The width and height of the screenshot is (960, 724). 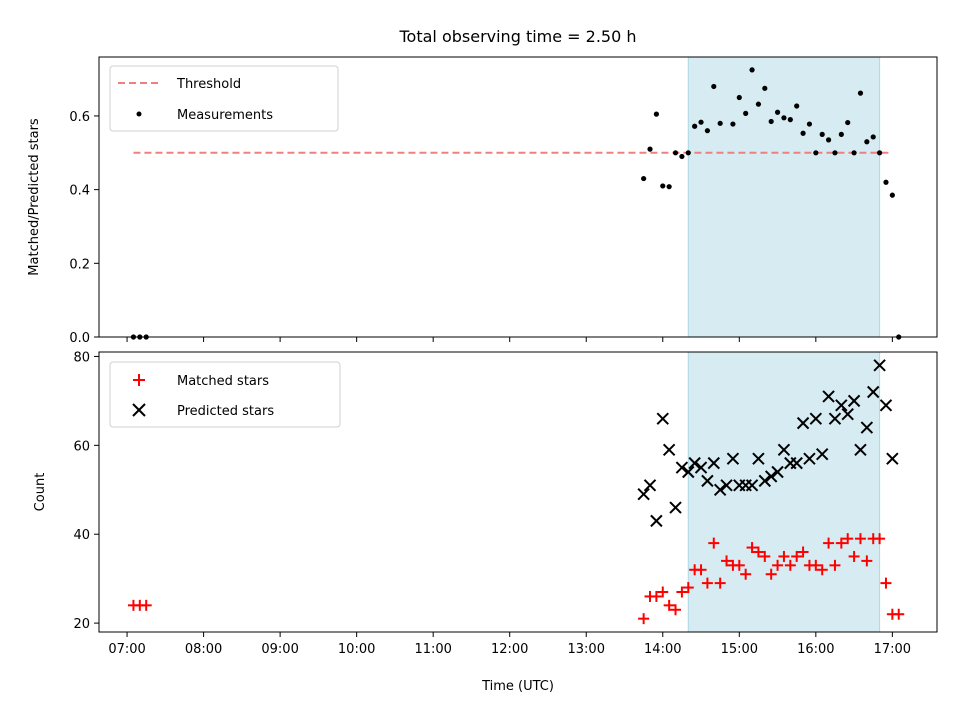 I want to click on bottom-x-tick-label: 07:00, so click(x=126, y=649).